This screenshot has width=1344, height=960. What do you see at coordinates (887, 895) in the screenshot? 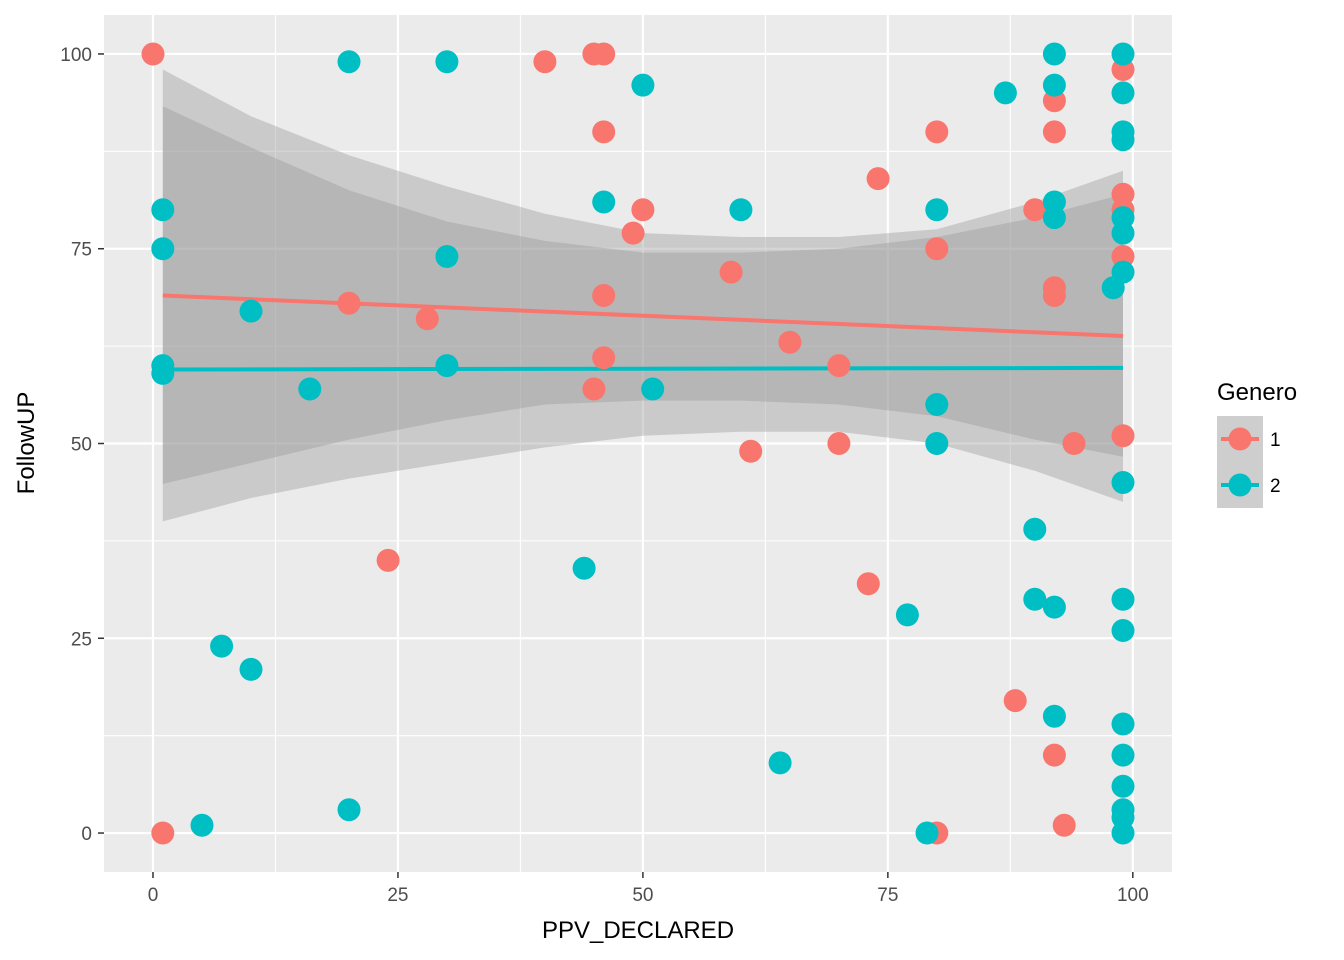
I see `x-tick-label: 75` at bounding box center [887, 895].